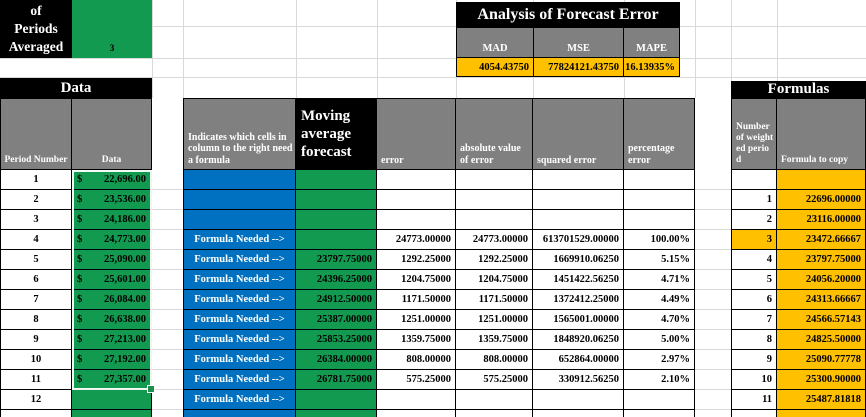 The height and width of the screenshot is (417, 866). I want to click on cell-formula-to-copy: 25487.81818, so click(821, 400).